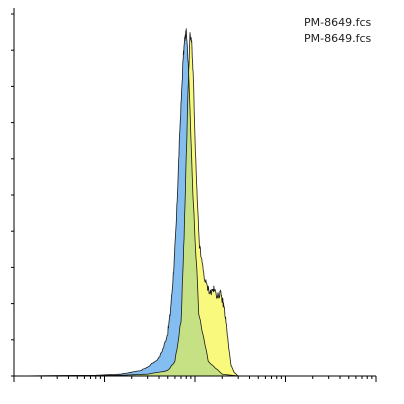 The width and height of the screenshot is (404, 404). I want to click on legend-entry-2: PM-8649.fcs, so click(338, 38).